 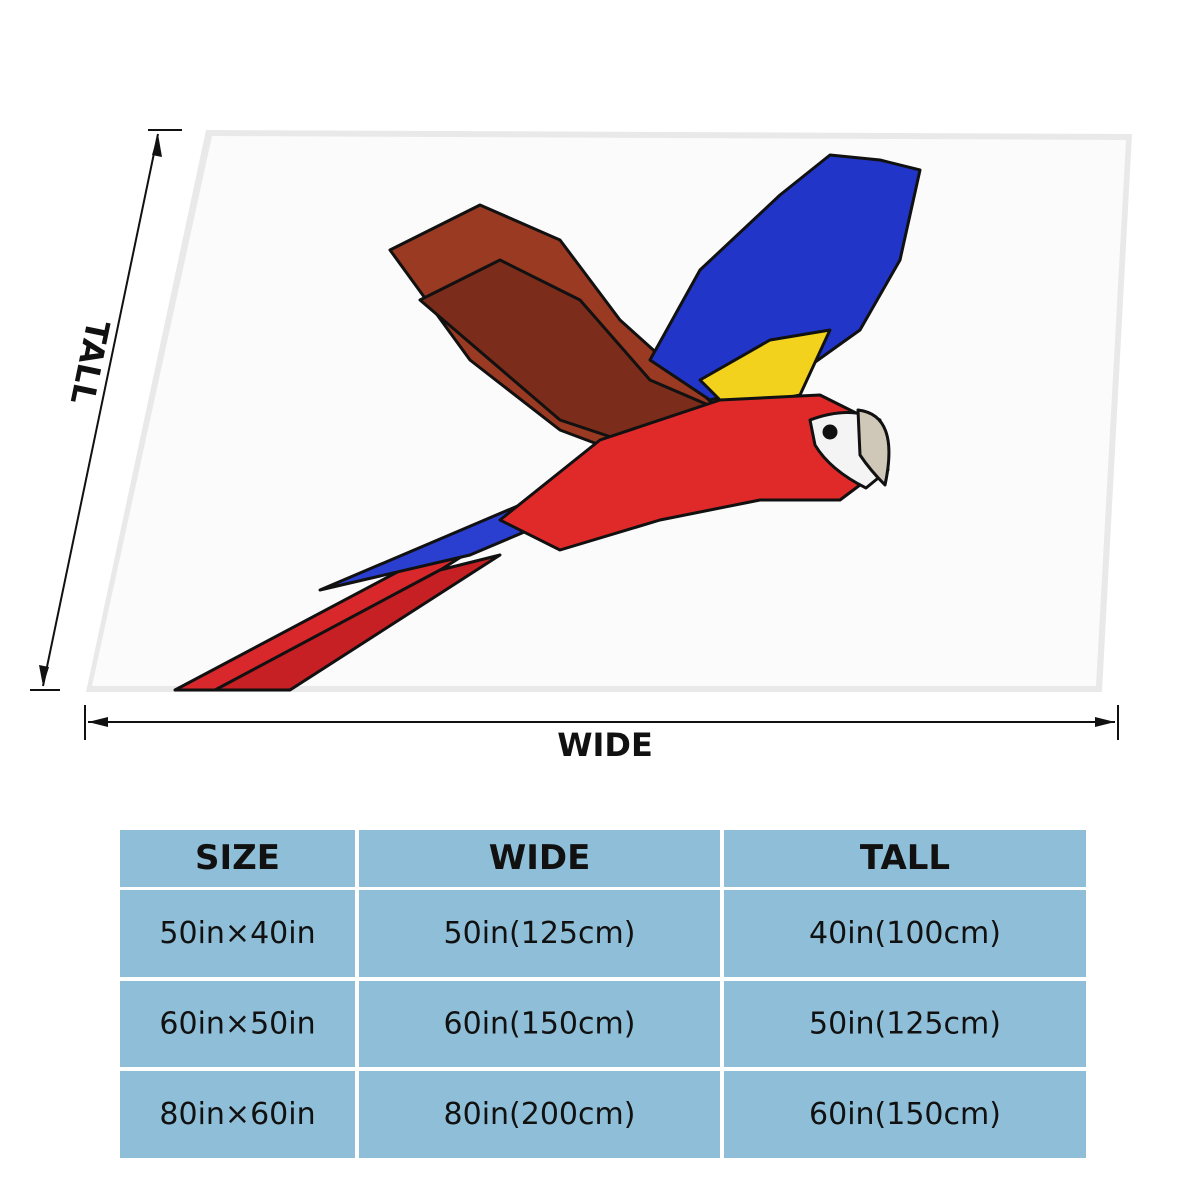 What do you see at coordinates (100, 410) in the screenshot?
I see `dimension-line` at bounding box center [100, 410].